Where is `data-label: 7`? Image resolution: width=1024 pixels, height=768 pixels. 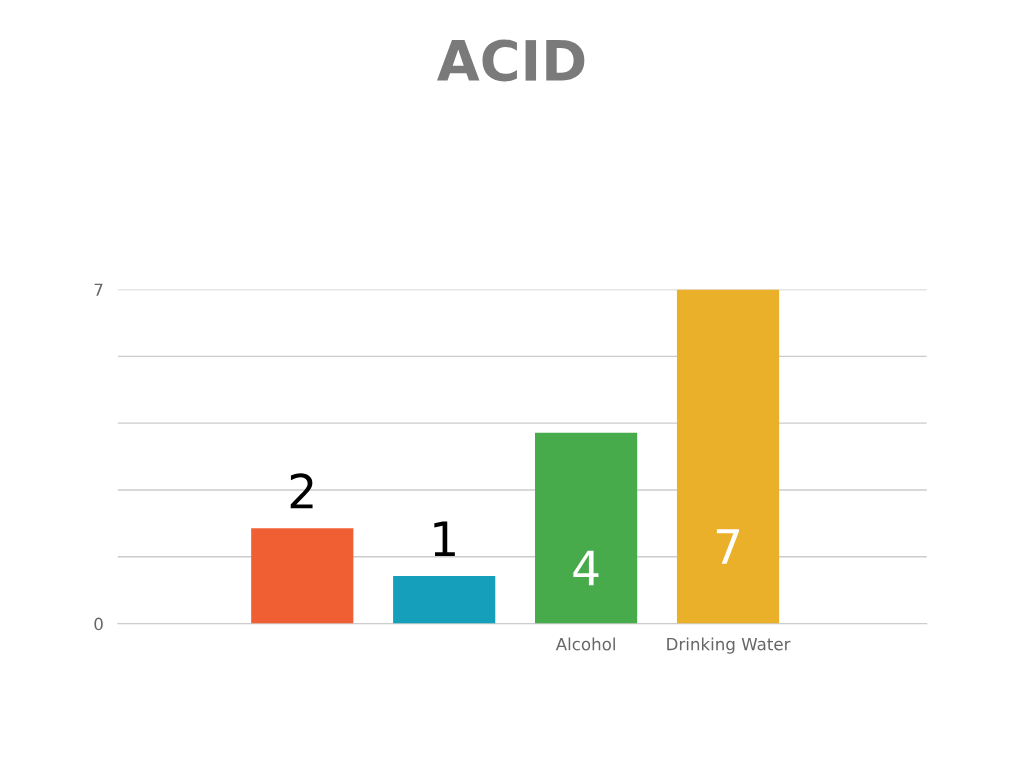 data-label: 7 is located at coordinates (728, 546).